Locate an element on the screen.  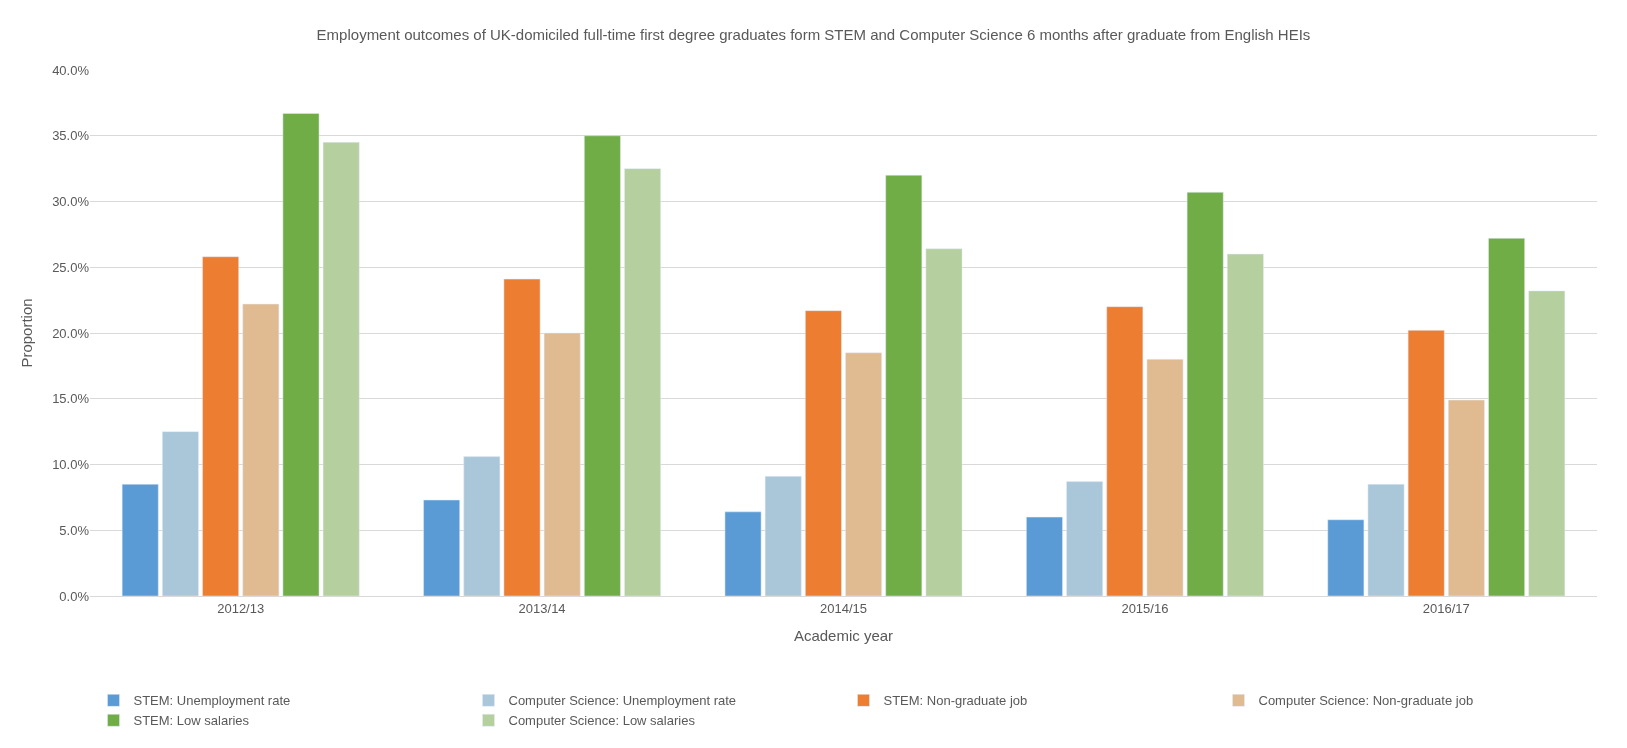
legend-label: Computer Science: Non-graduate job is located at coordinates (1366, 701).